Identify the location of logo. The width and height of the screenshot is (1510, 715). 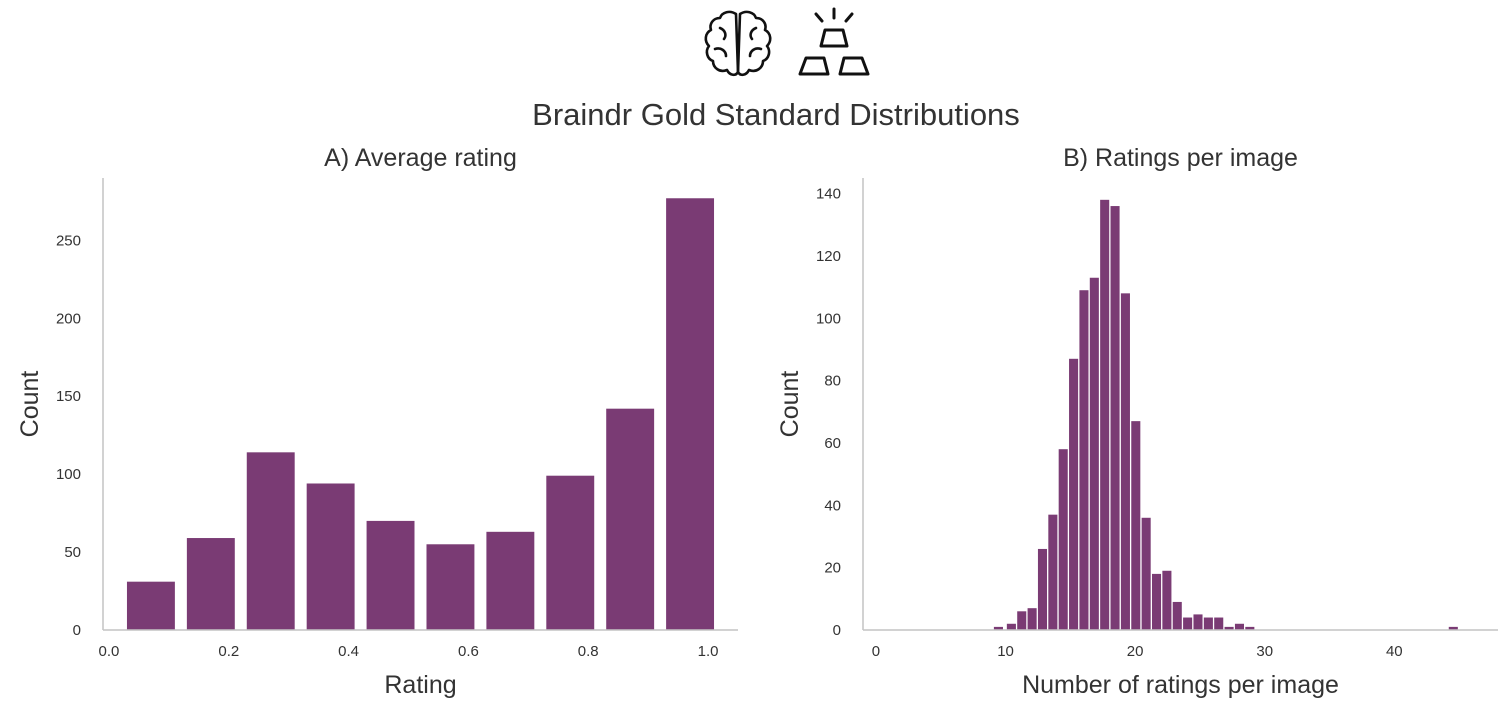
(787, 42).